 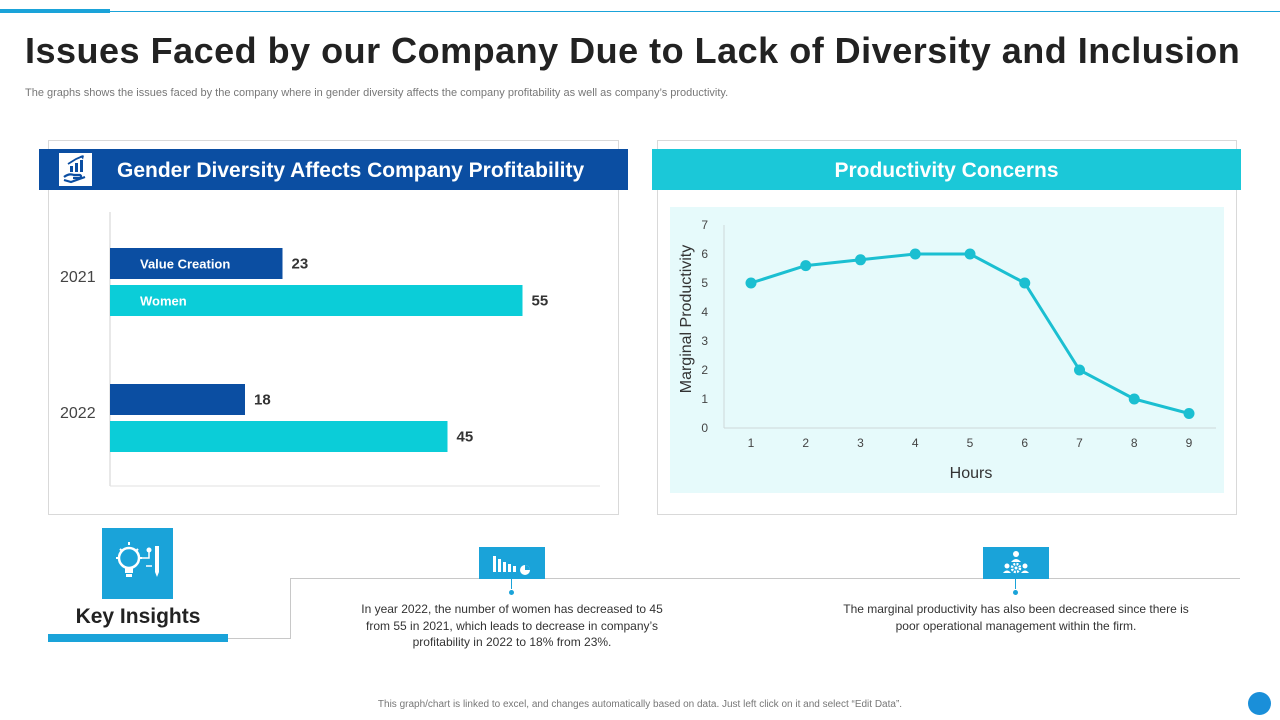 What do you see at coordinates (704, 399) in the screenshot?
I see `y-tick-label: 1` at bounding box center [704, 399].